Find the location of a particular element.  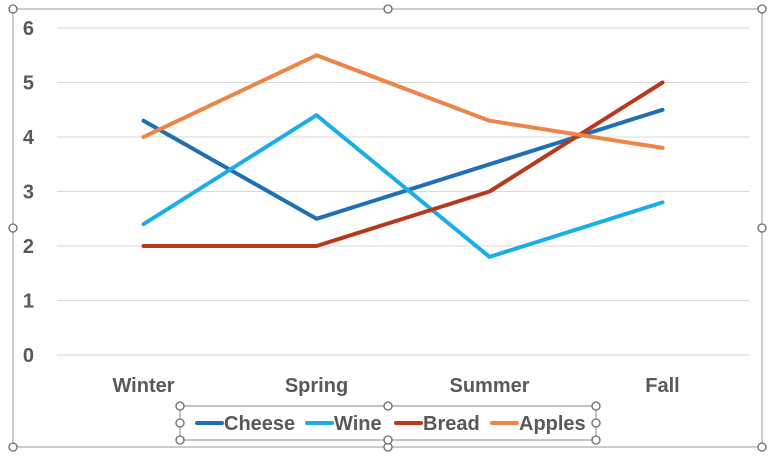

legend: Cheese Wine Bread Apples is located at coordinates (390, 424).